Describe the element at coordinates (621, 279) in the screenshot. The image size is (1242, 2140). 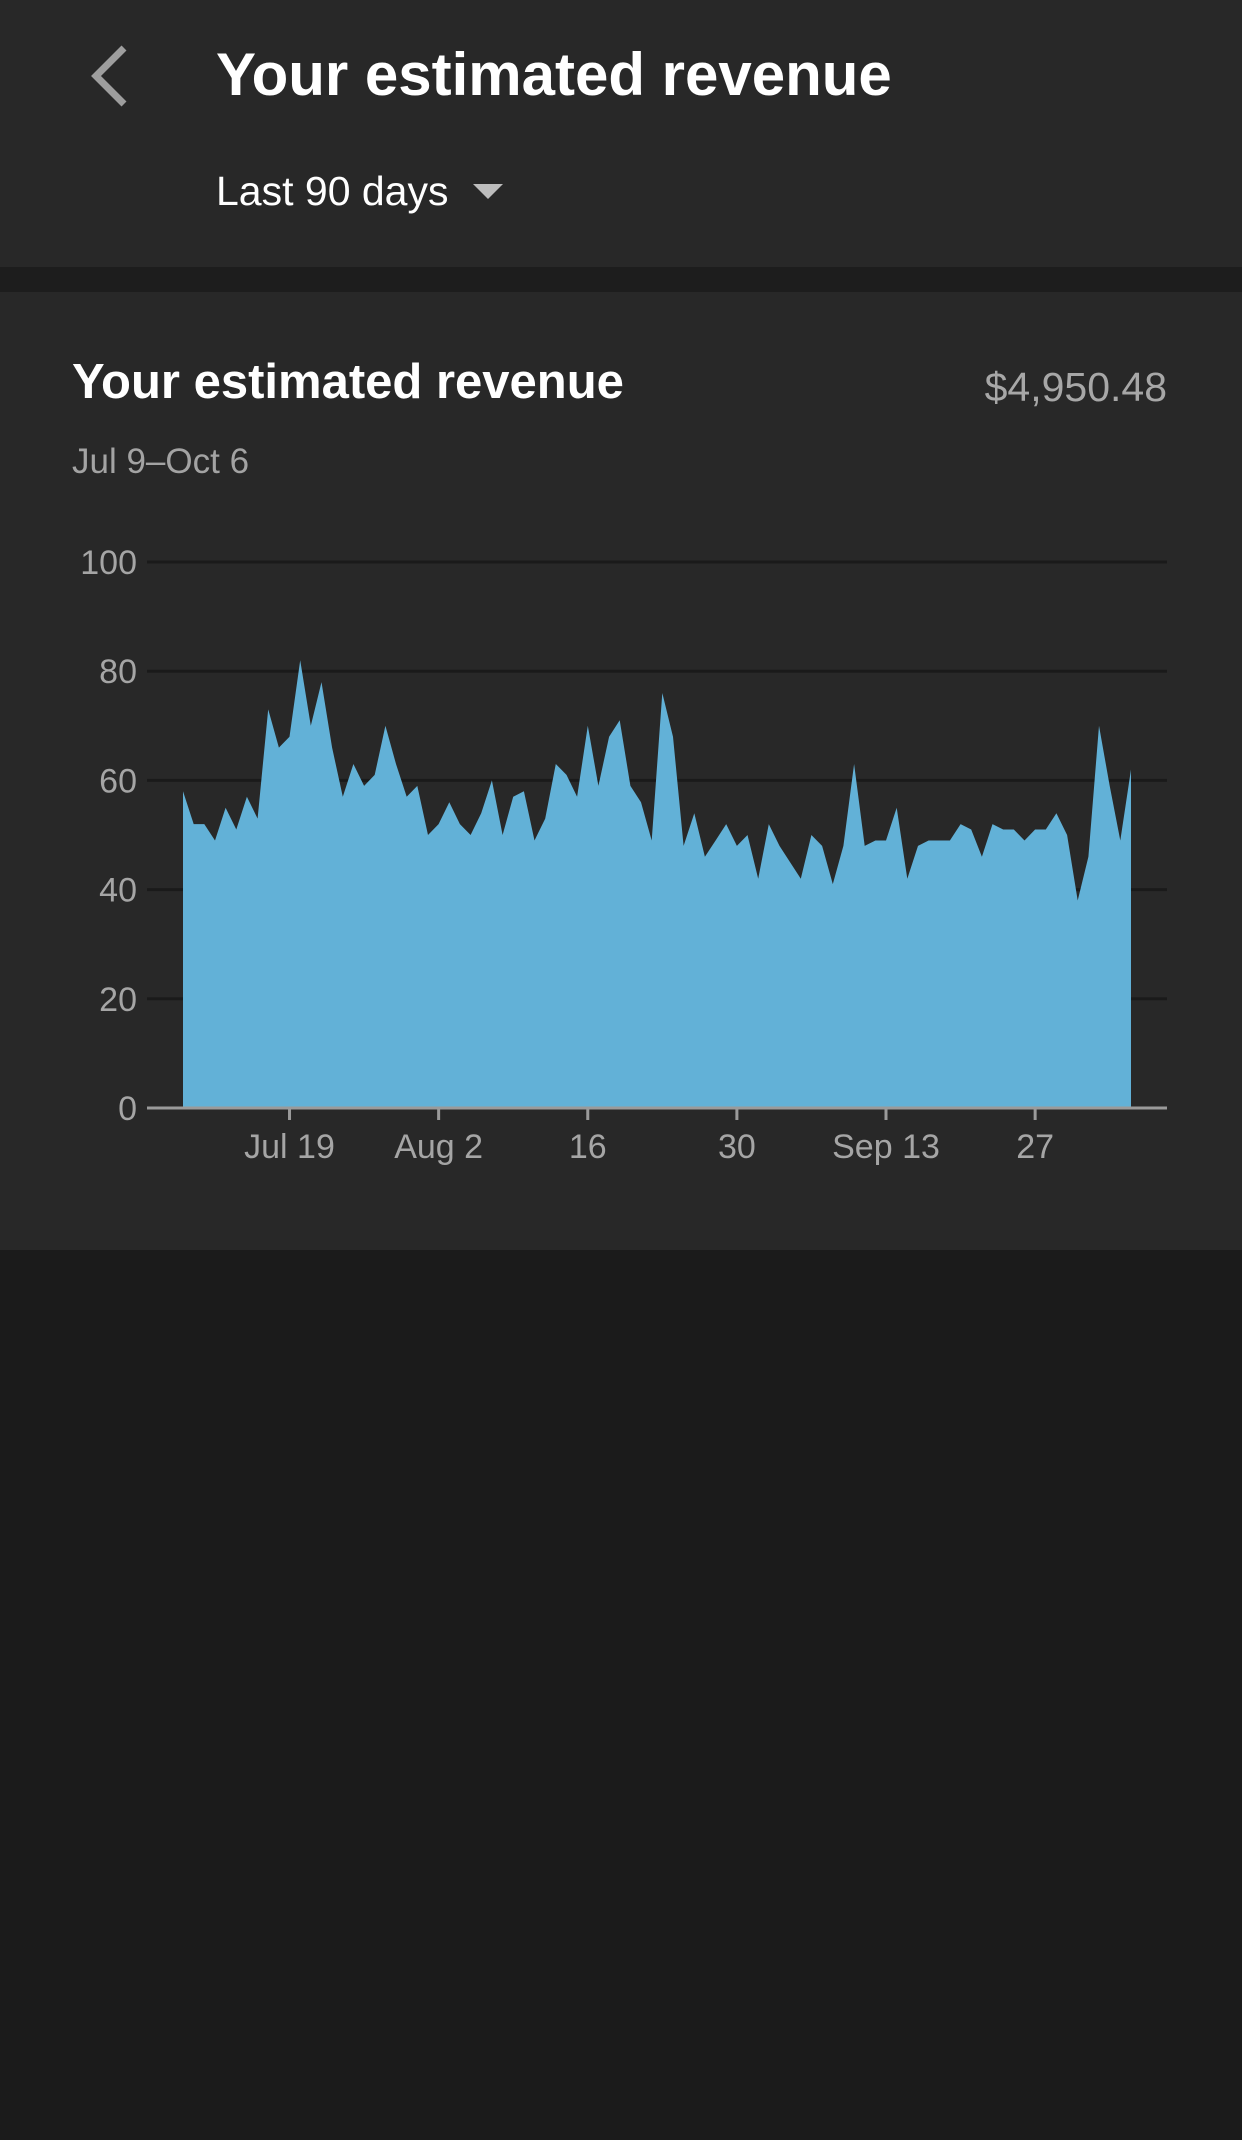
I see `section-divider` at that location.